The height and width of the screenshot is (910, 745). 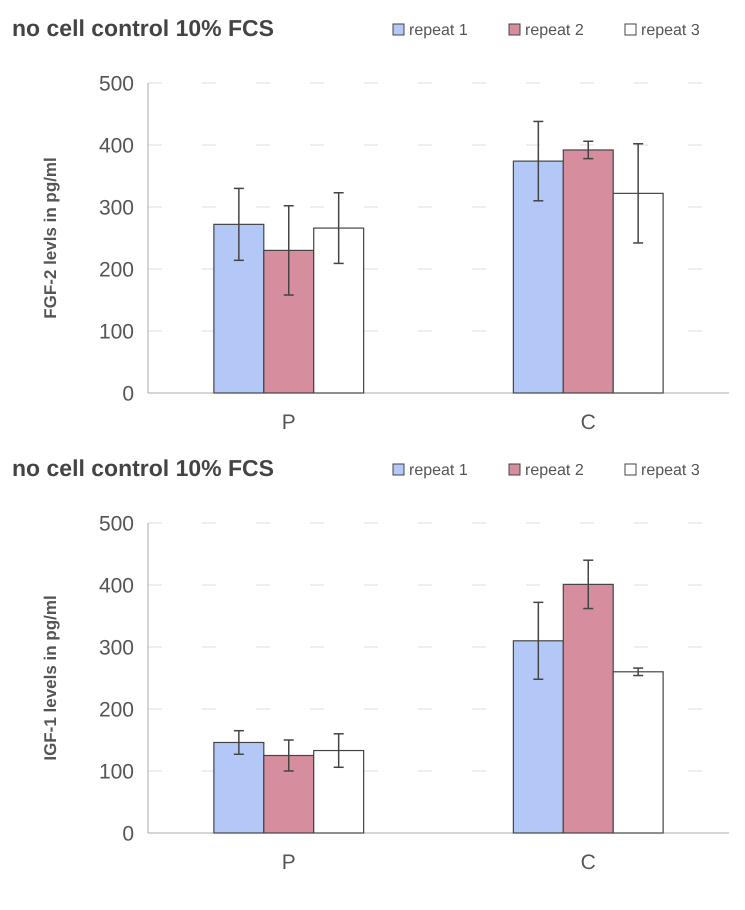 I want to click on y-axis-title: IGF-1 levels in pg/ml, so click(x=50, y=678).